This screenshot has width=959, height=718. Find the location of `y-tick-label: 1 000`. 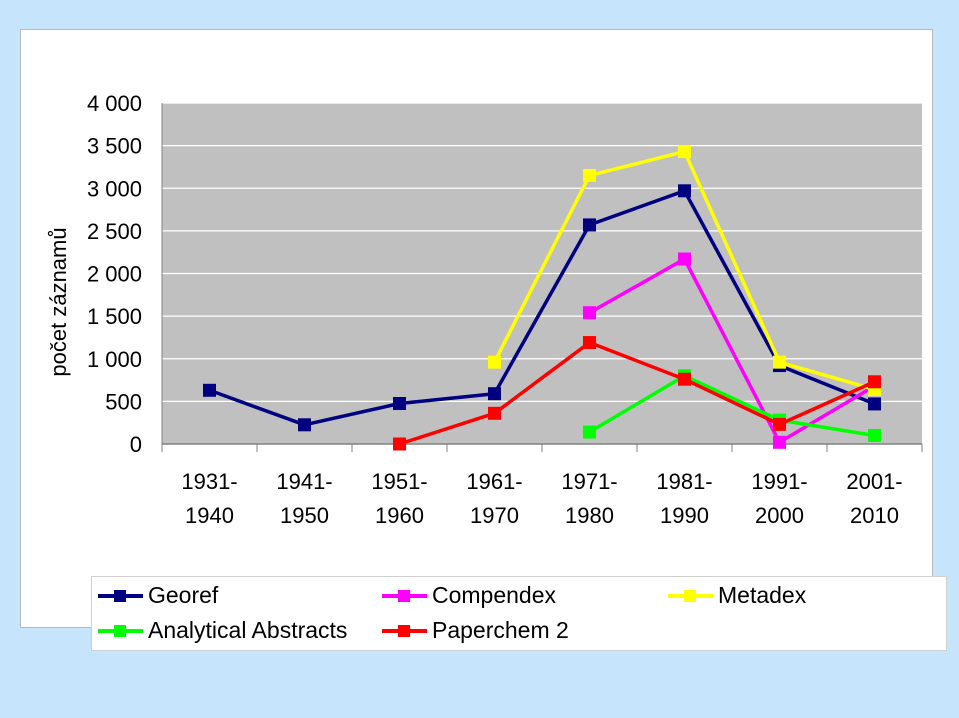

y-tick-label: 1 000 is located at coordinates (114, 359).